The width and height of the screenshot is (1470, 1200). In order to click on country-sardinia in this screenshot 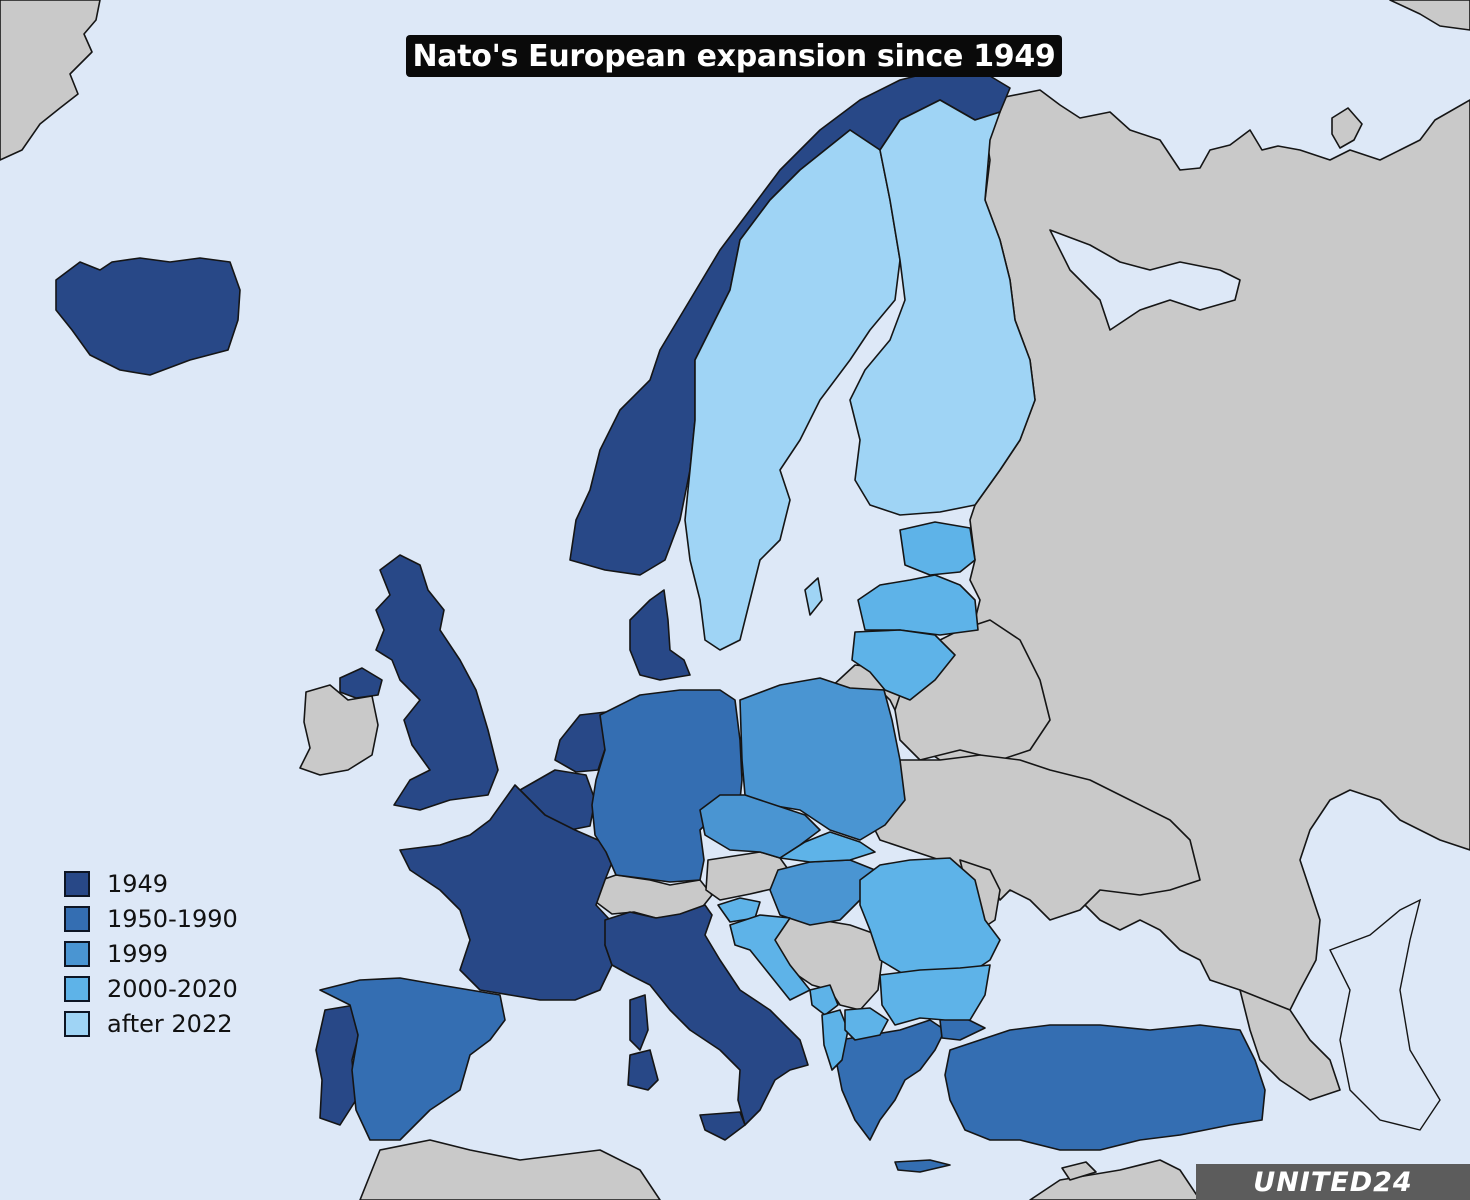, I will do `click(643, 1070)`.